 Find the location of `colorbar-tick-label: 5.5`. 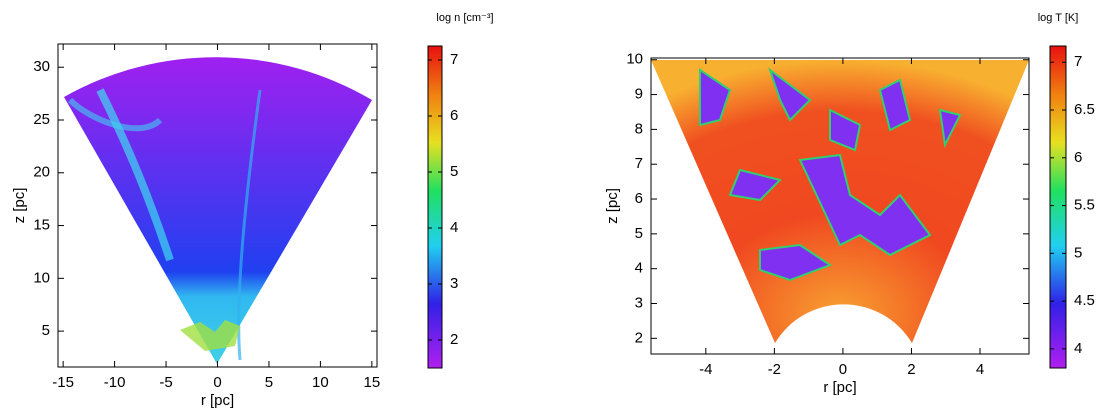

colorbar-tick-label: 5.5 is located at coordinates (1084, 205).